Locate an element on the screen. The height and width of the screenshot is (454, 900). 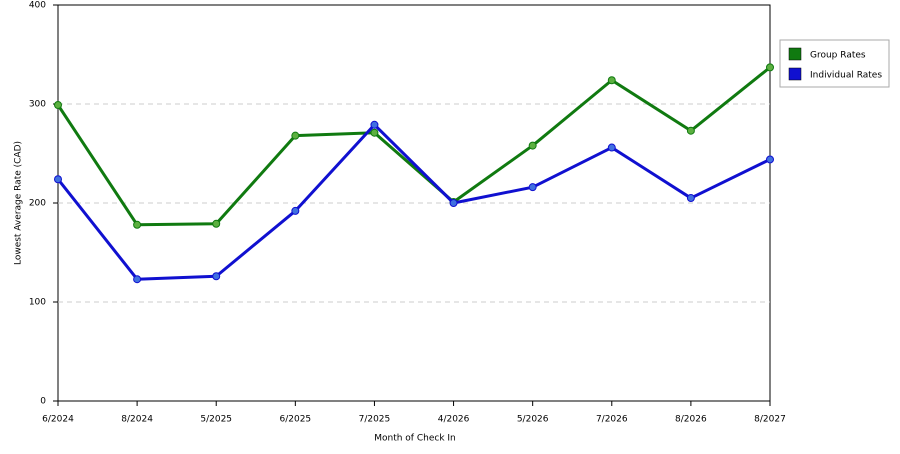
x-tick-label: 7/2026 is located at coordinates (612, 420).